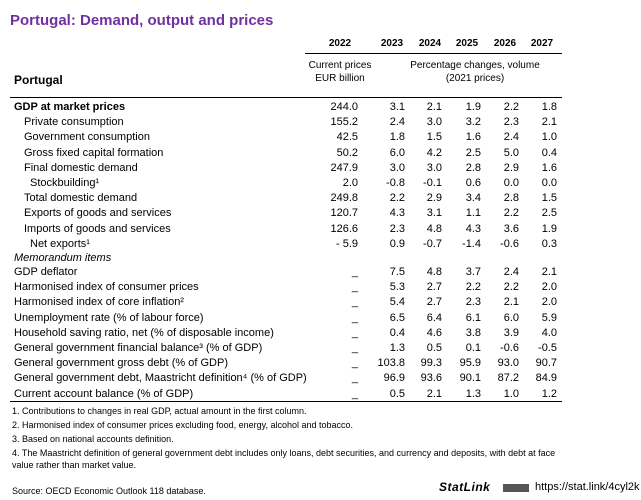 This screenshot has width=641, height=500. I want to click on cell: 5.9, so click(549, 317).